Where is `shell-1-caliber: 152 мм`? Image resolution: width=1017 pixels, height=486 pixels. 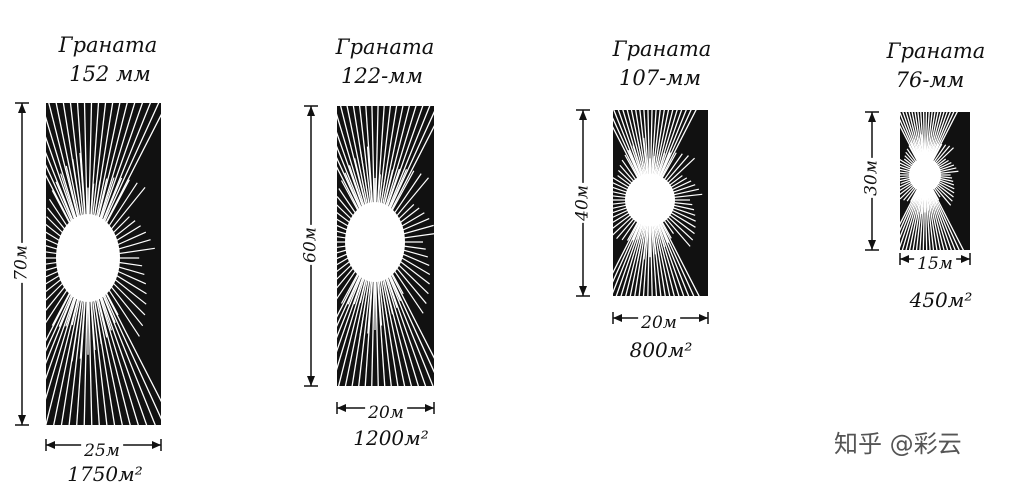
shell-1-caliber: 152 мм is located at coordinates (110, 74).